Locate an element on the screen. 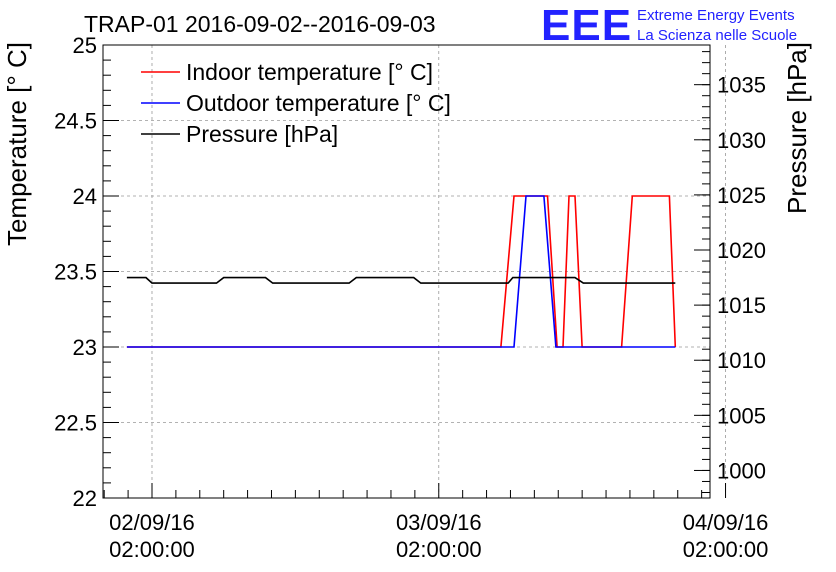  chart-title: TRAP-01 2016-09-02--2016-09-03 is located at coordinates (260, 24).